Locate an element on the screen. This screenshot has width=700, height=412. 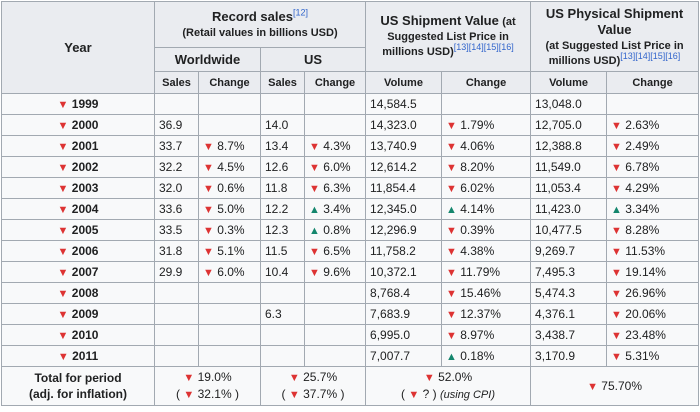
year: ▼ 2010 is located at coordinates (78, 335).